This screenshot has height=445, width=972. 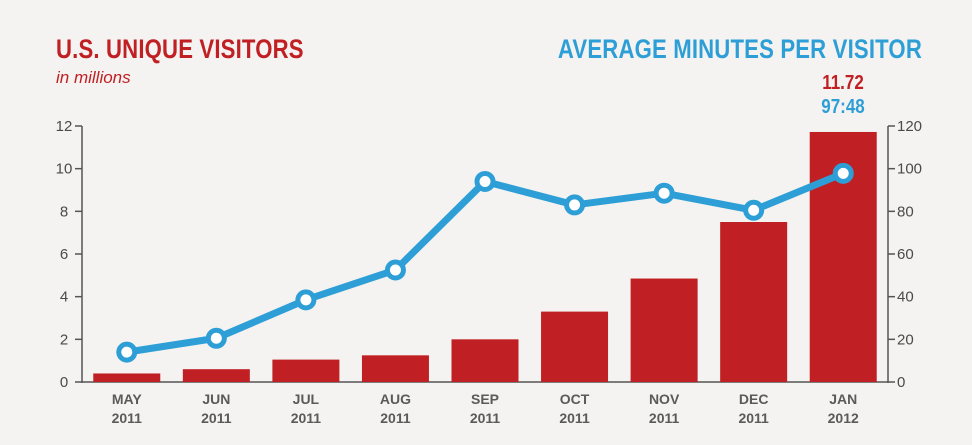 I want to click on left-tick-label: 2, so click(x=64, y=339).